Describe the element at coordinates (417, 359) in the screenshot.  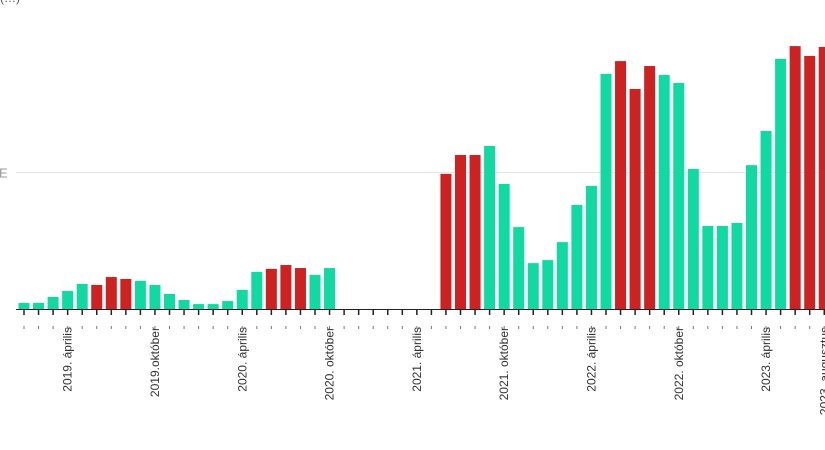
I see `x-tick-label: 2021. április` at that location.